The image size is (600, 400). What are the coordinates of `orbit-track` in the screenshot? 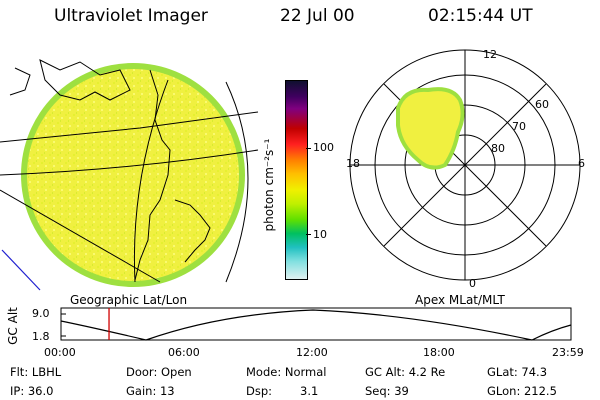 It's located at (21, 270).